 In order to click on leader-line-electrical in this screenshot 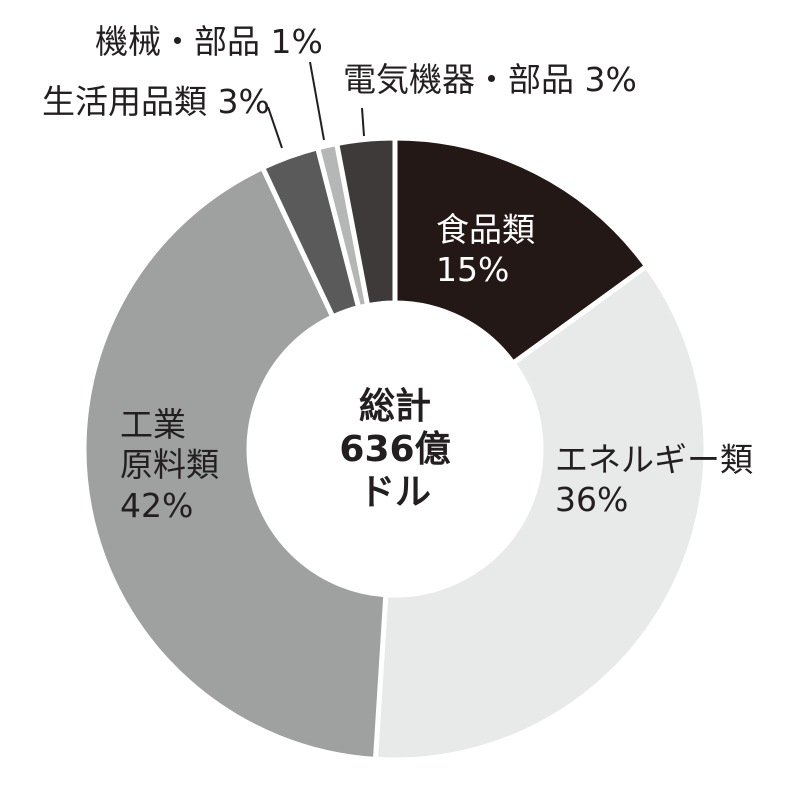, I will do `click(363, 122)`.